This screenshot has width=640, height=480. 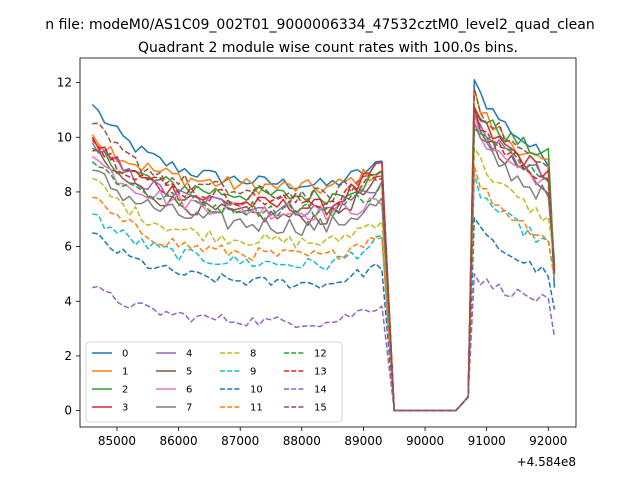 What do you see at coordinates (178, 441) in the screenshot?
I see `x-tick-label: 86000` at bounding box center [178, 441].